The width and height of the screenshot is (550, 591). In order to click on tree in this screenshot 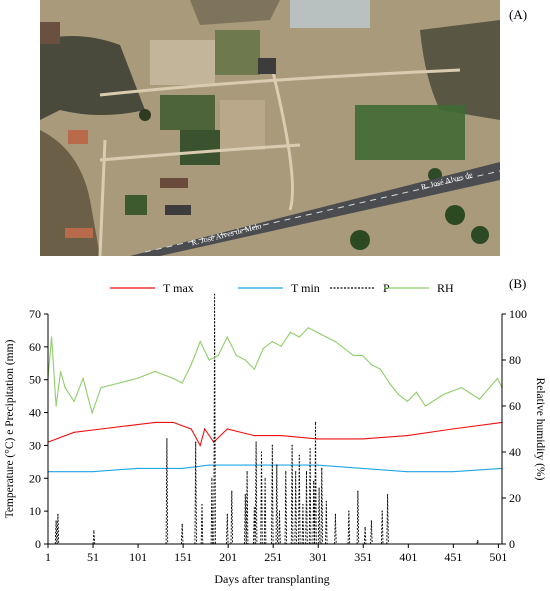, I will do `click(145, 115)`.